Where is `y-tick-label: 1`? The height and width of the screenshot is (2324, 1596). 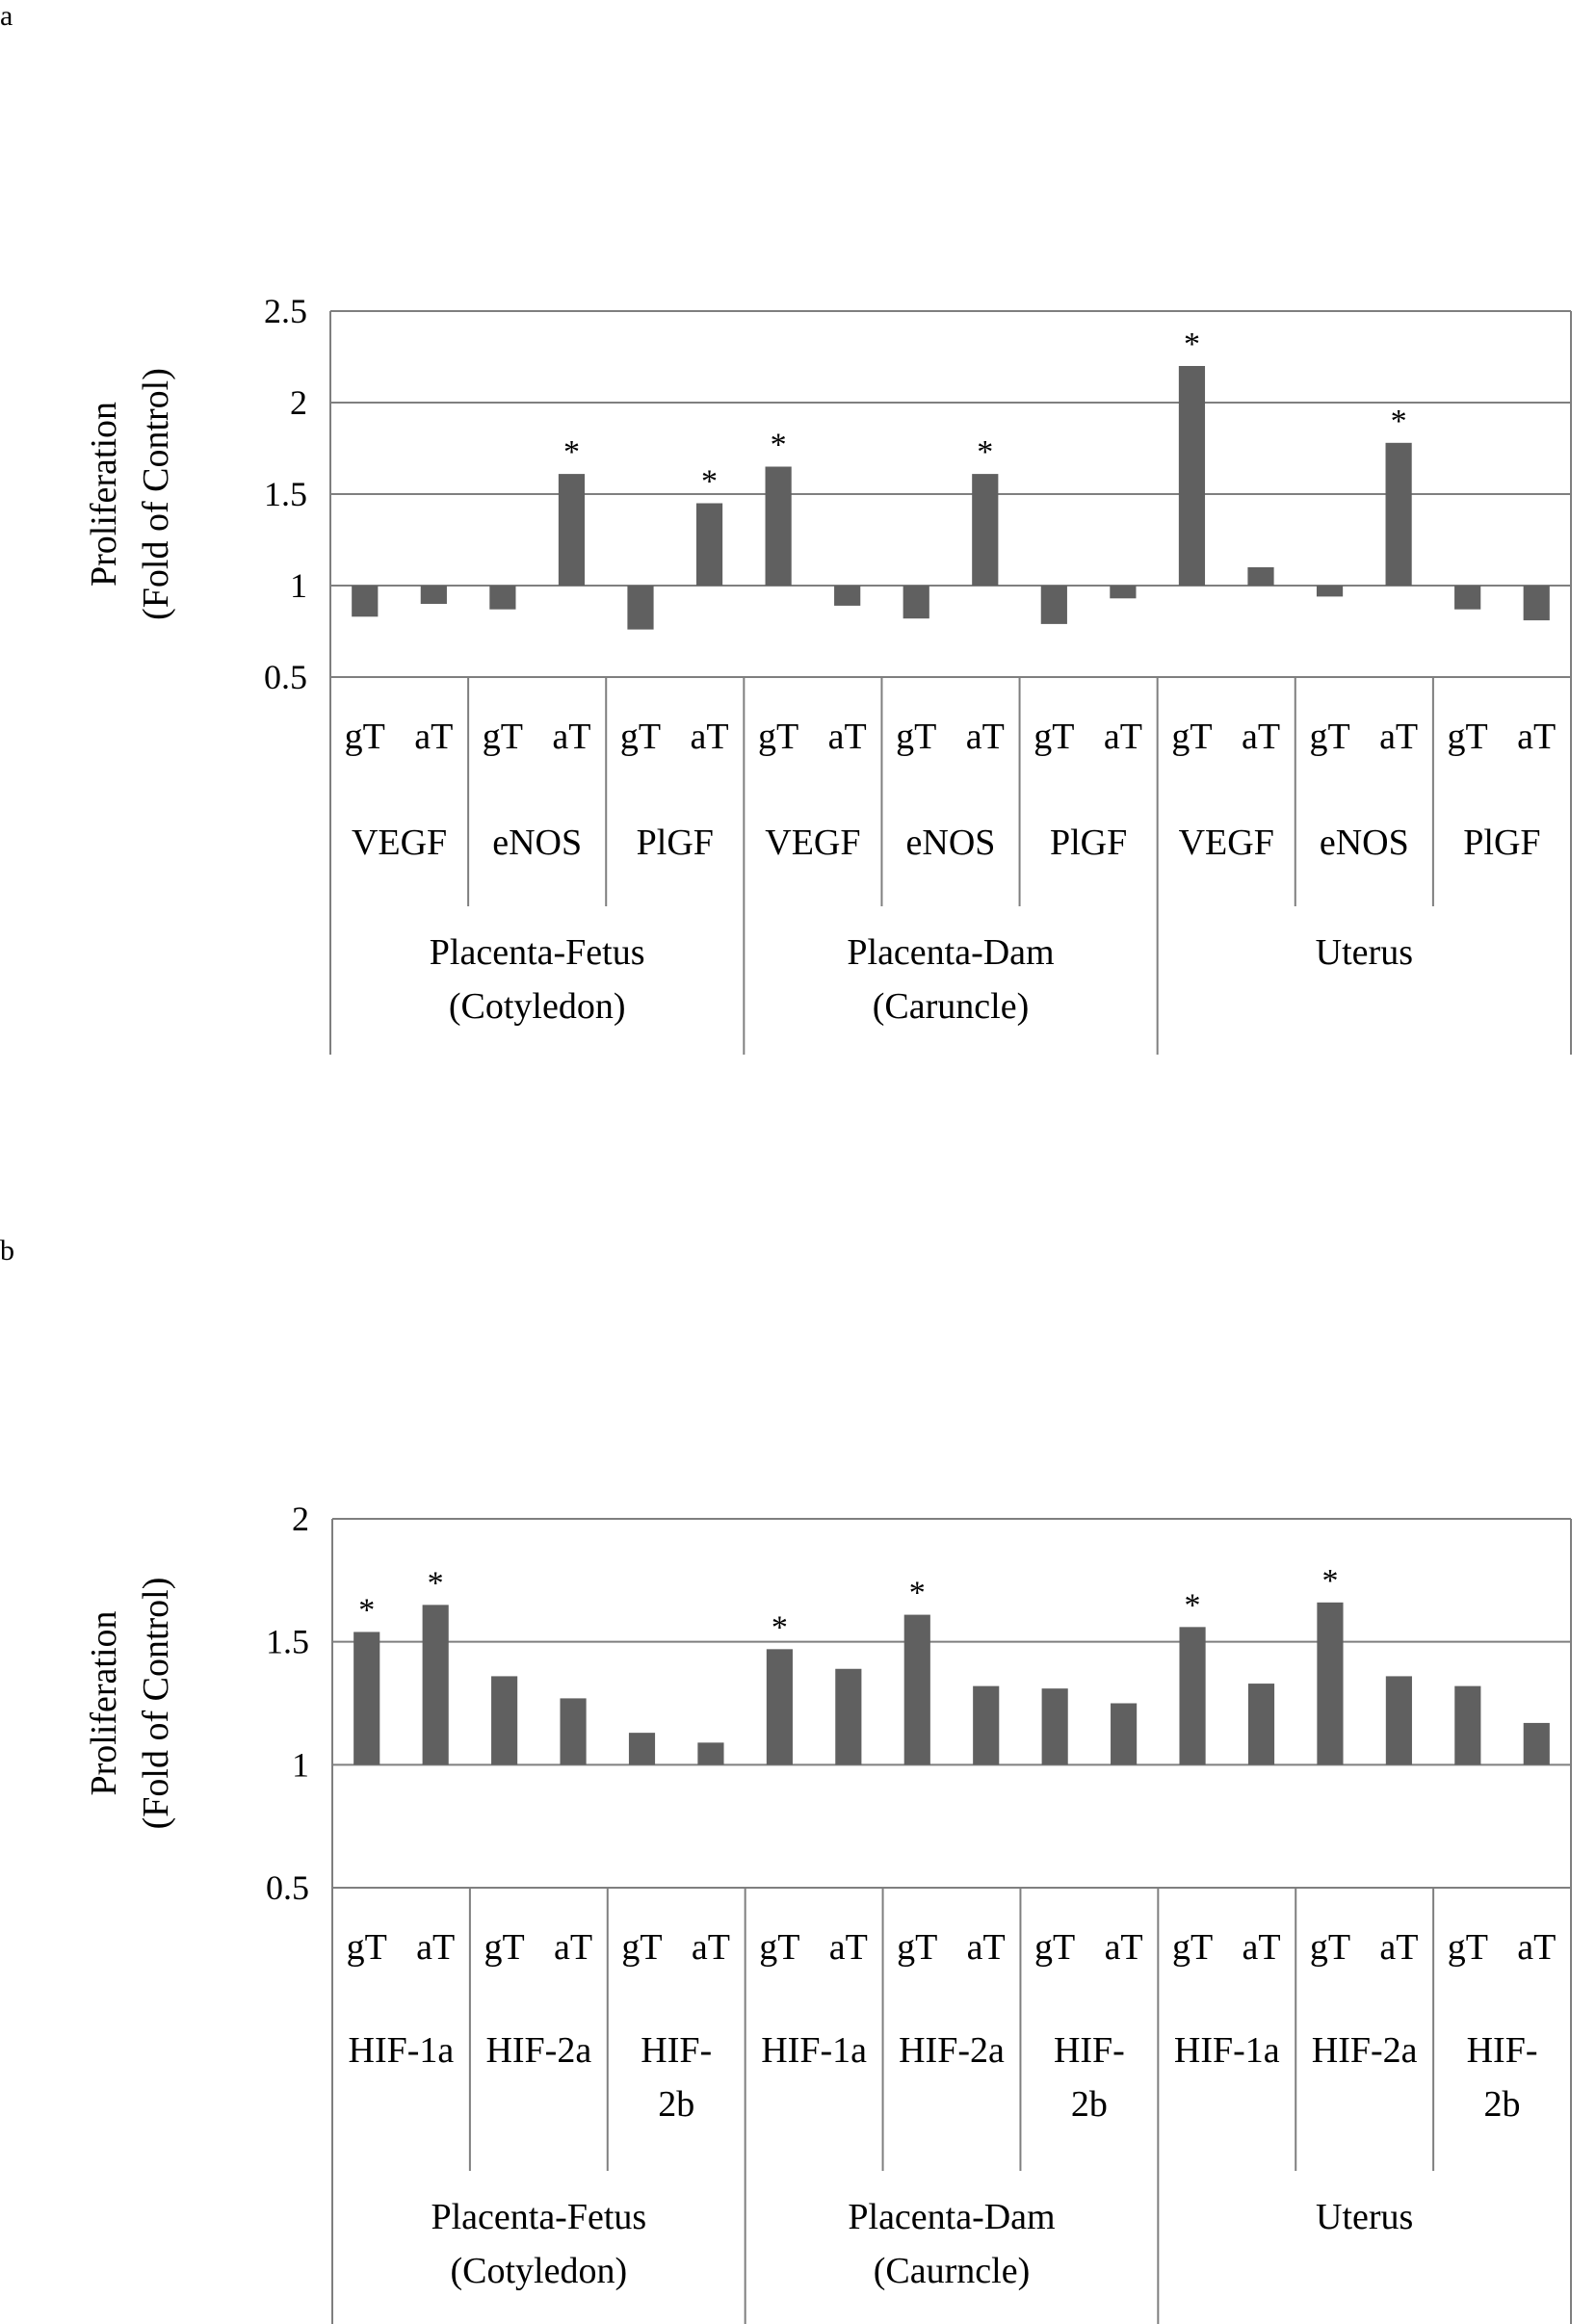 y-tick-label: 1 is located at coordinates (300, 1764).